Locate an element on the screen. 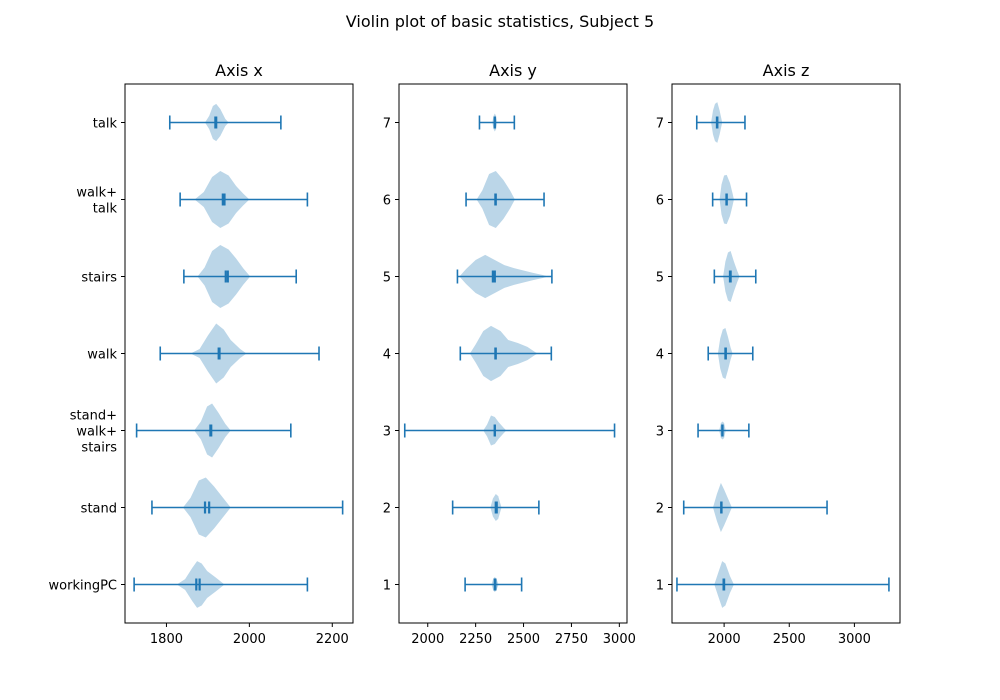  y-tick-label: talk is located at coordinates (105, 124).